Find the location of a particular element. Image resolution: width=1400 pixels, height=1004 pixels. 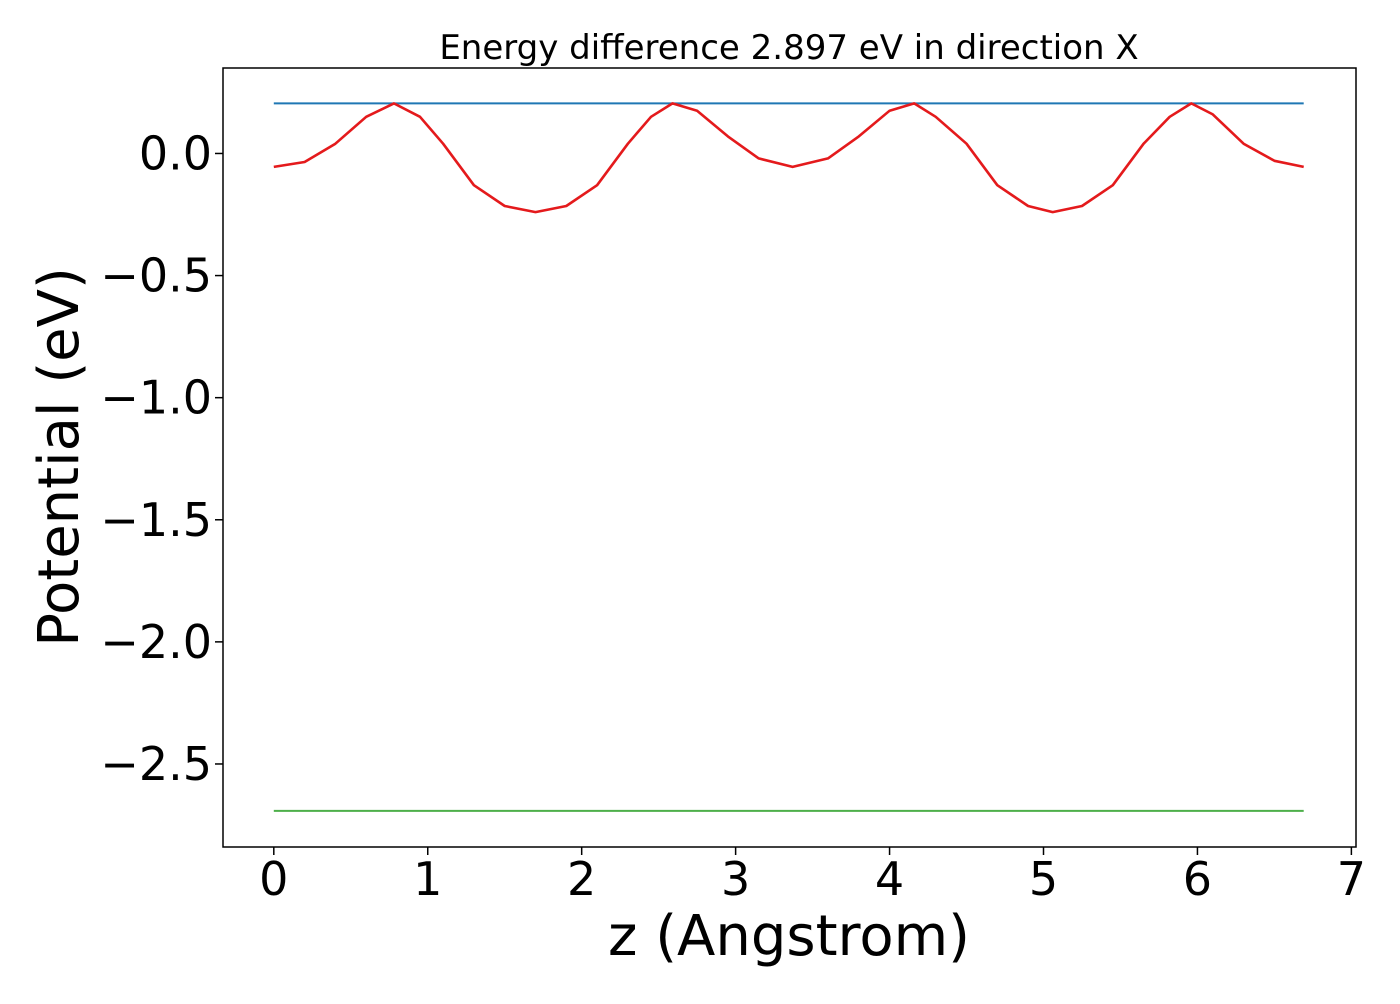

y-axis: 0.0 −0.5 −1.0 −1.5 −2.0 −2.5 is located at coordinates (161, 458).